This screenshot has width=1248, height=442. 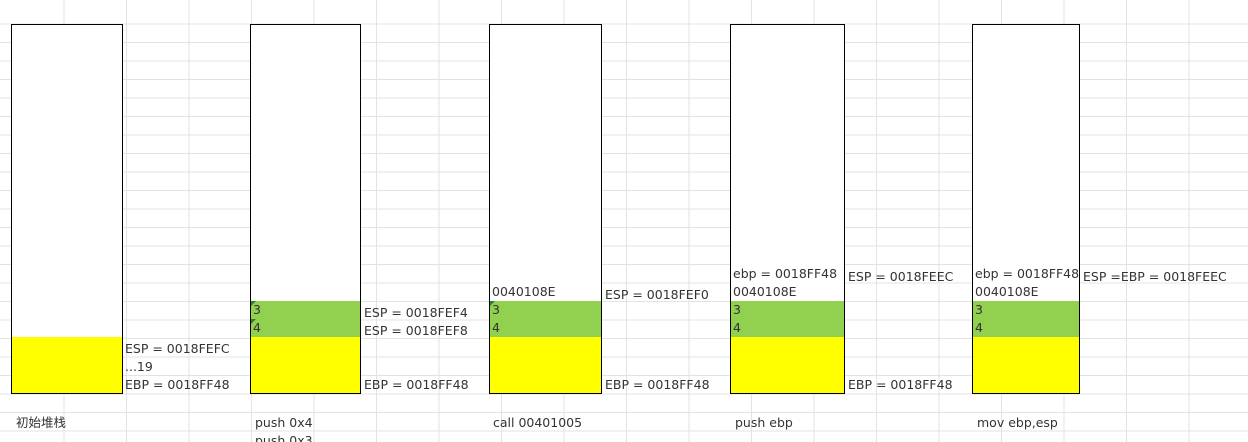 What do you see at coordinates (177, 348) in the screenshot?
I see `esp-label: ESP = 0018FEFC` at bounding box center [177, 348].